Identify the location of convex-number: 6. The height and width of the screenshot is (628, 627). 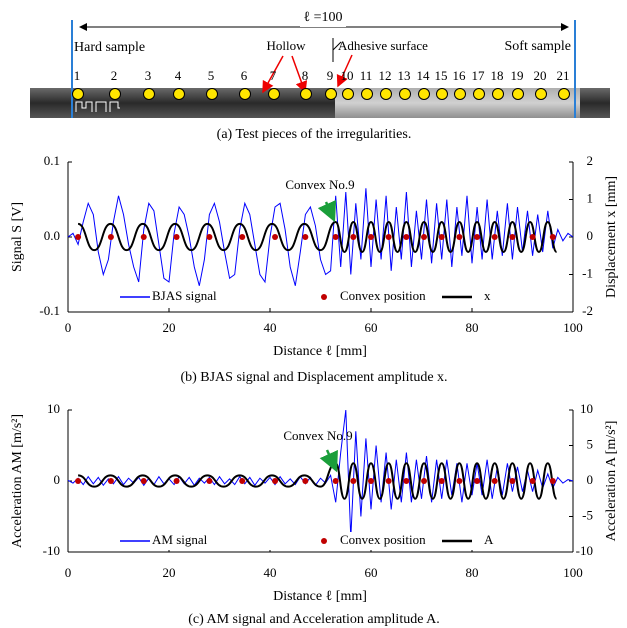
(244, 75).